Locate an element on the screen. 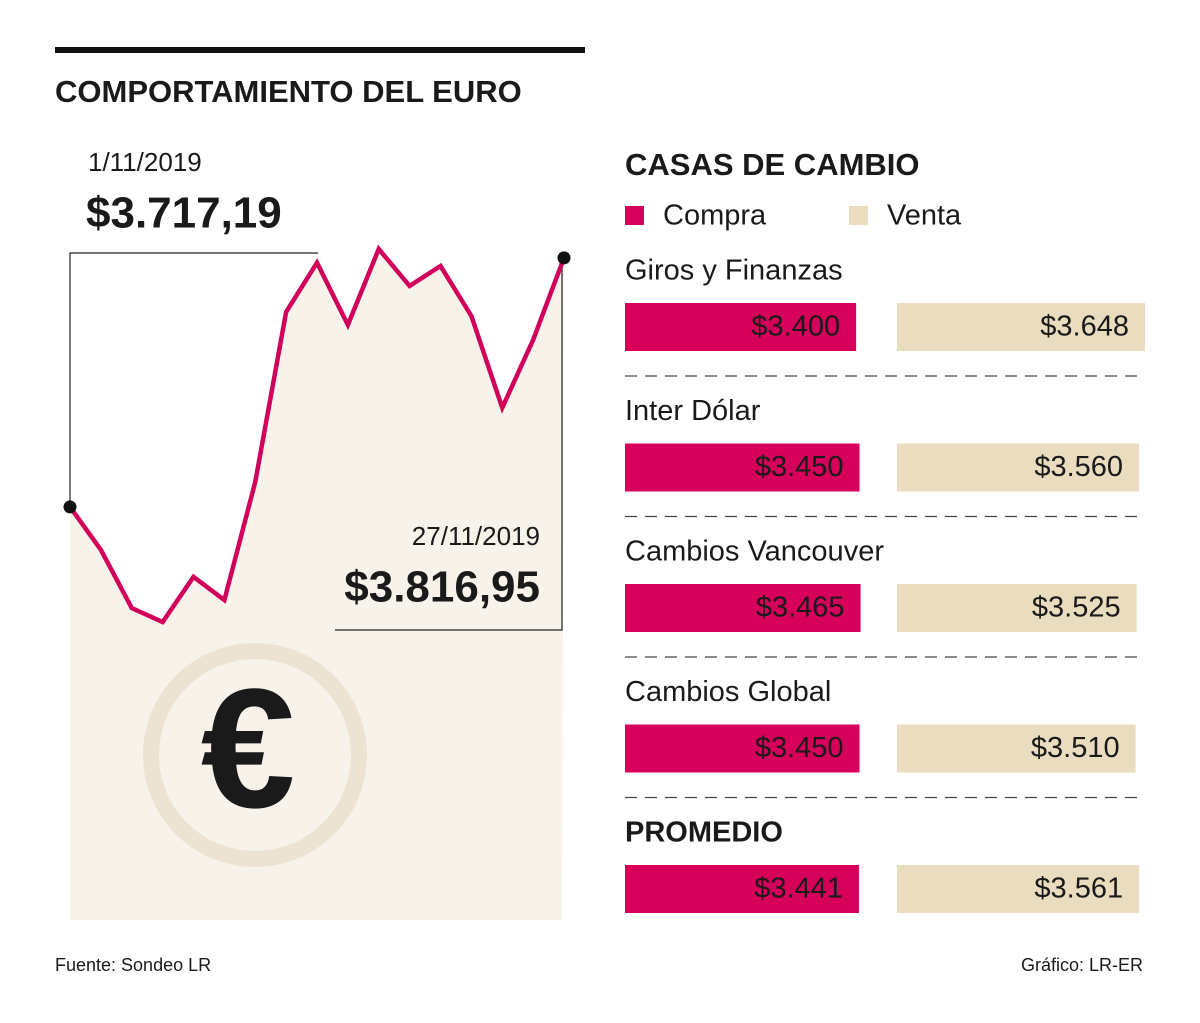  bar-value-label: $3.441 is located at coordinates (798, 889).